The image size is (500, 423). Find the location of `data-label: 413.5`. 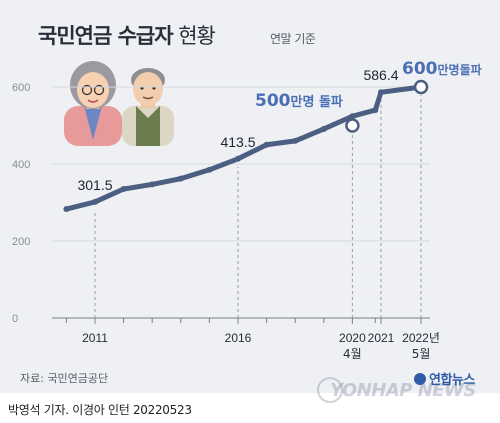

data-label: 413.5 is located at coordinates (237, 142).